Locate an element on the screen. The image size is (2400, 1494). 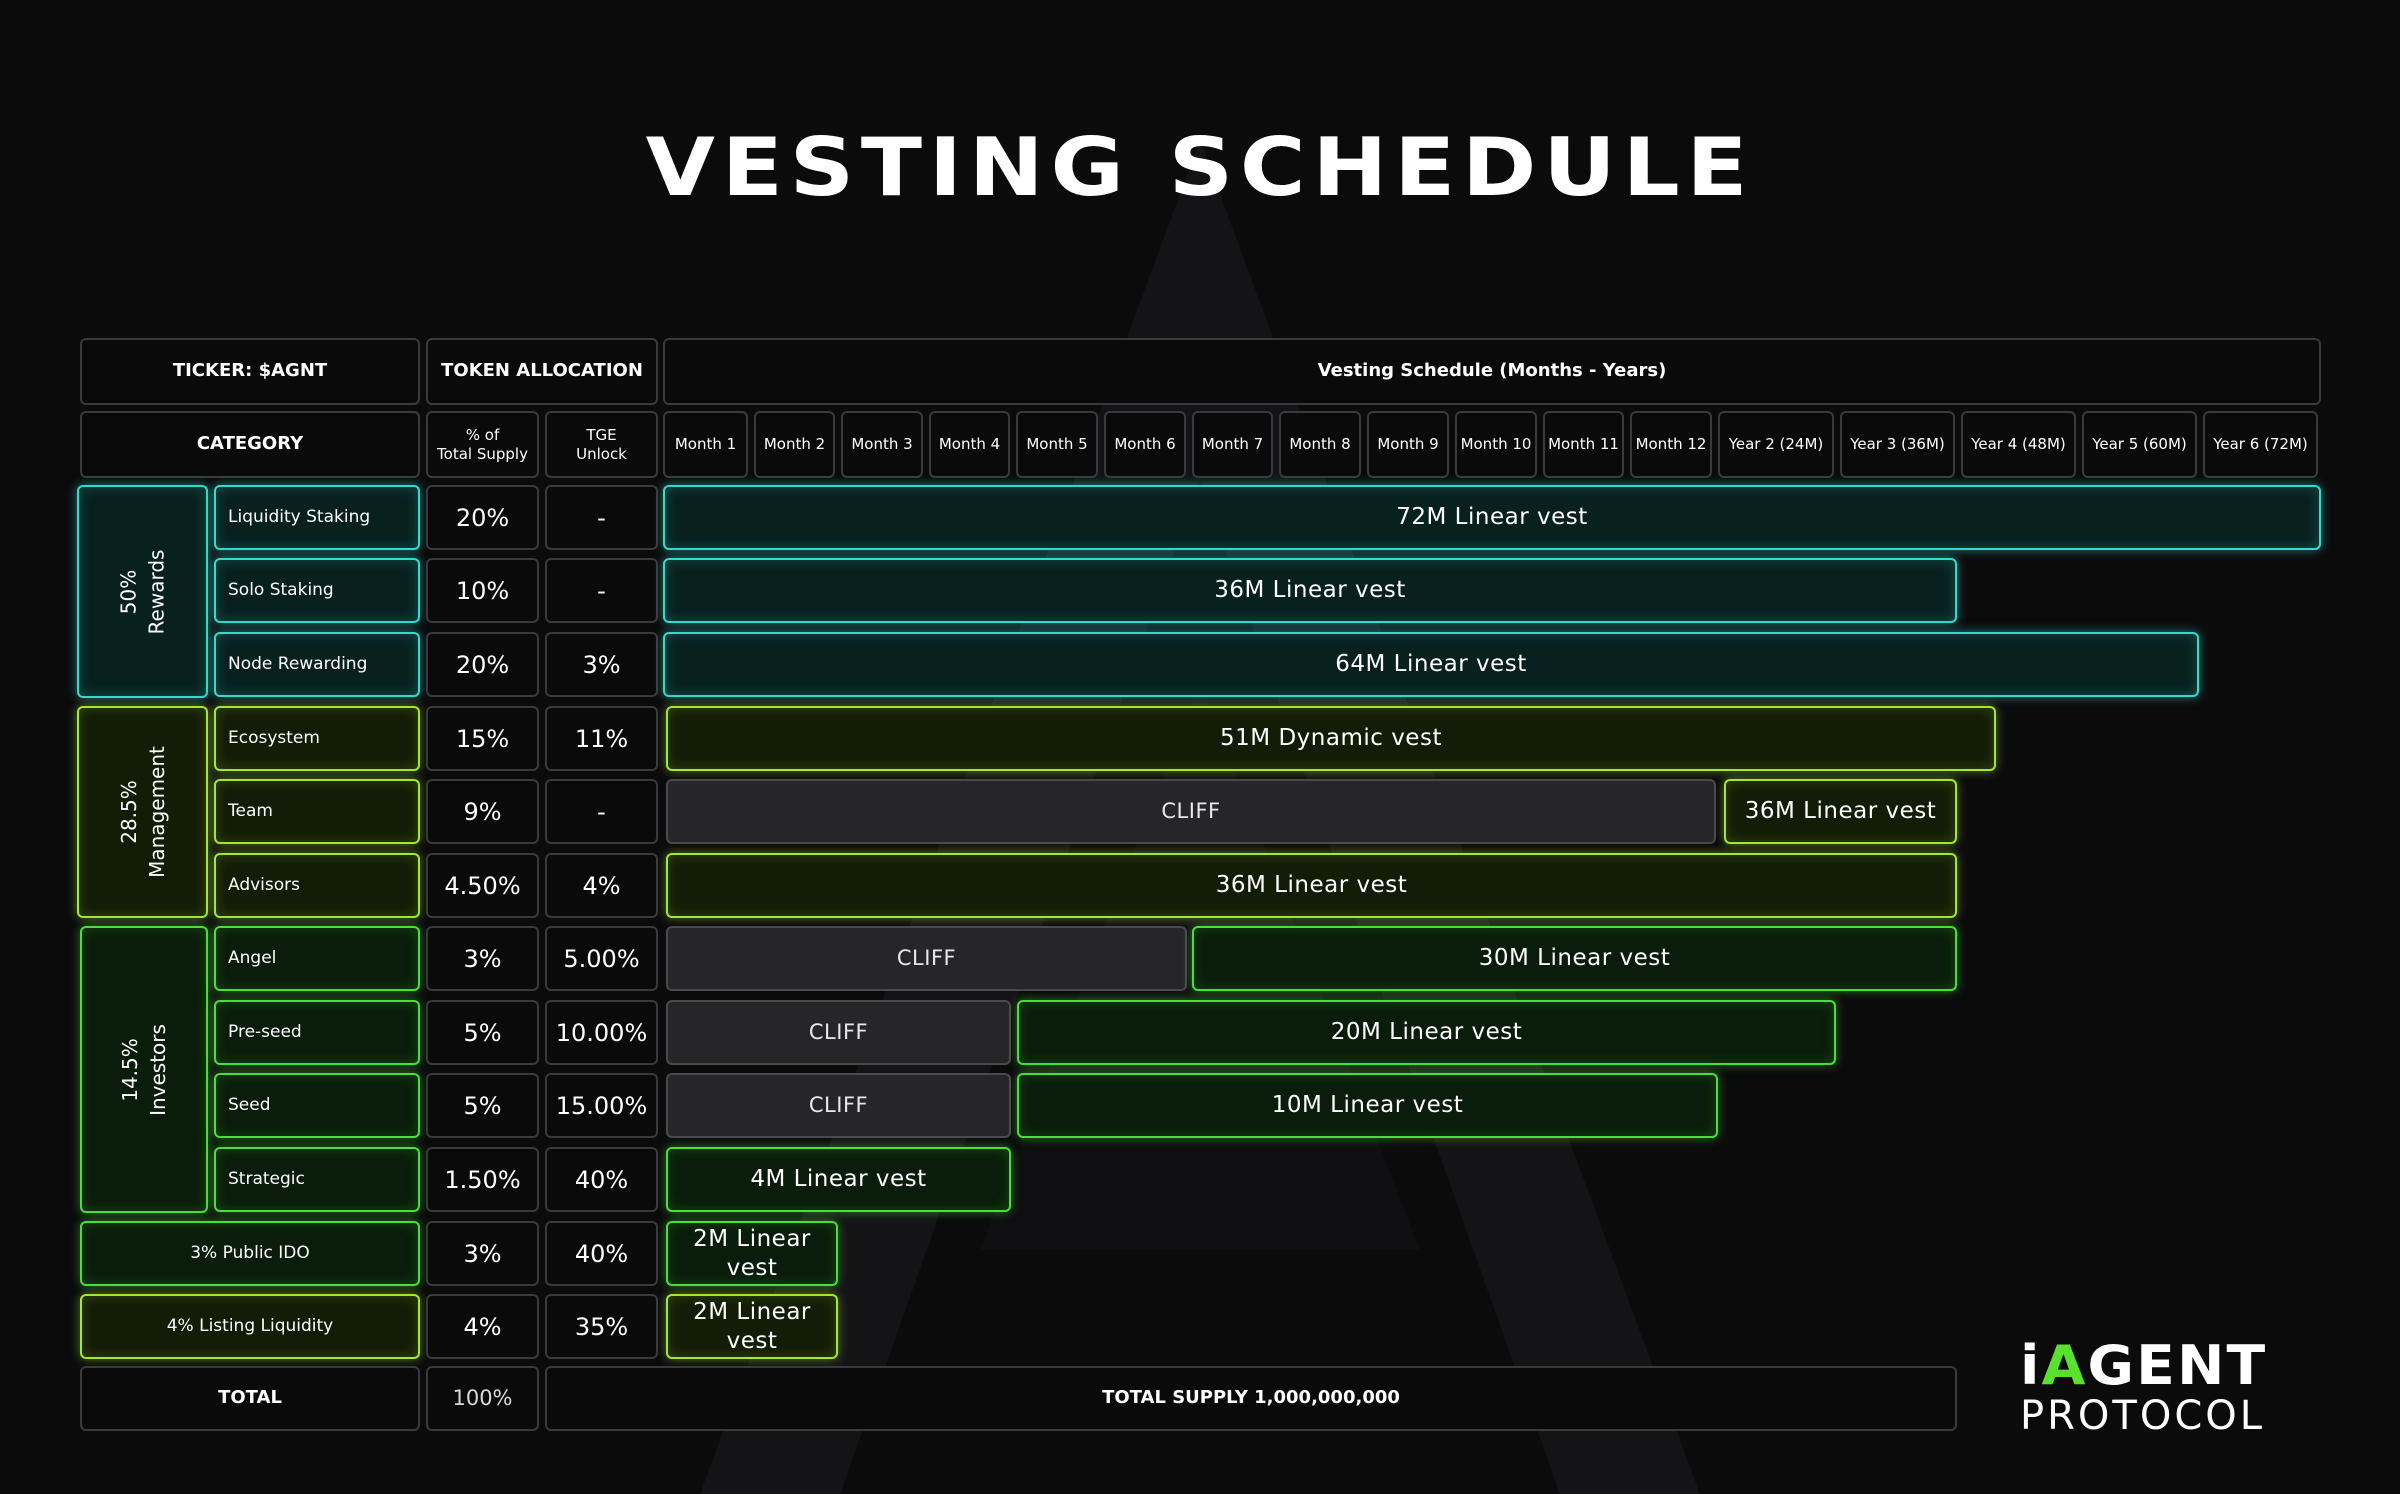
period-header-7: Month 7 is located at coordinates (1232, 444).